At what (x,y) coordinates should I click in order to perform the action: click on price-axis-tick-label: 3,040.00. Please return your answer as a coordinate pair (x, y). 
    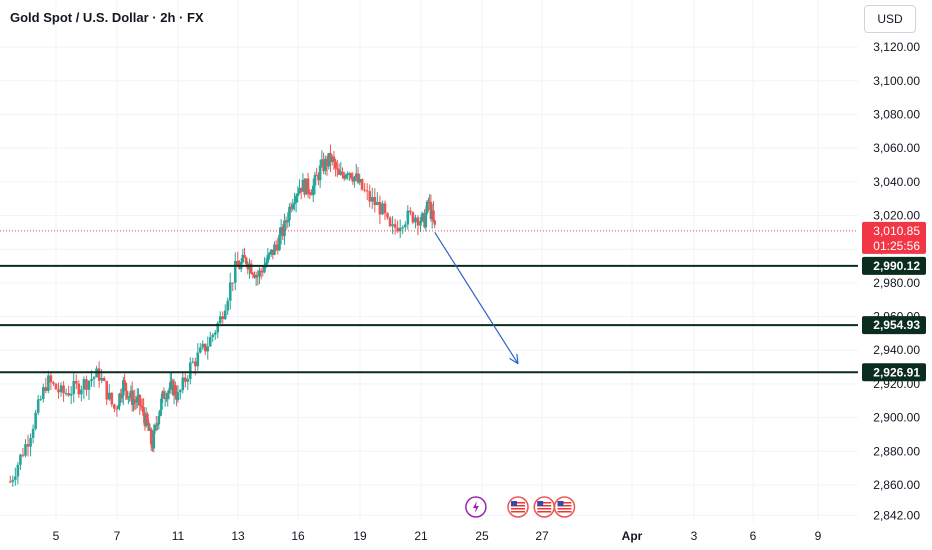
    Looking at the image, I should click on (896, 182).